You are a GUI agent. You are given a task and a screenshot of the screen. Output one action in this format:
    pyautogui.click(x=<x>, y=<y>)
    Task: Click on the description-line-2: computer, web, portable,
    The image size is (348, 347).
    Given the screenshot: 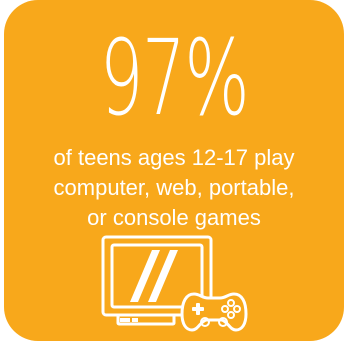 What is the action you would take?
    pyautogui.click(x=174, y=187)
    